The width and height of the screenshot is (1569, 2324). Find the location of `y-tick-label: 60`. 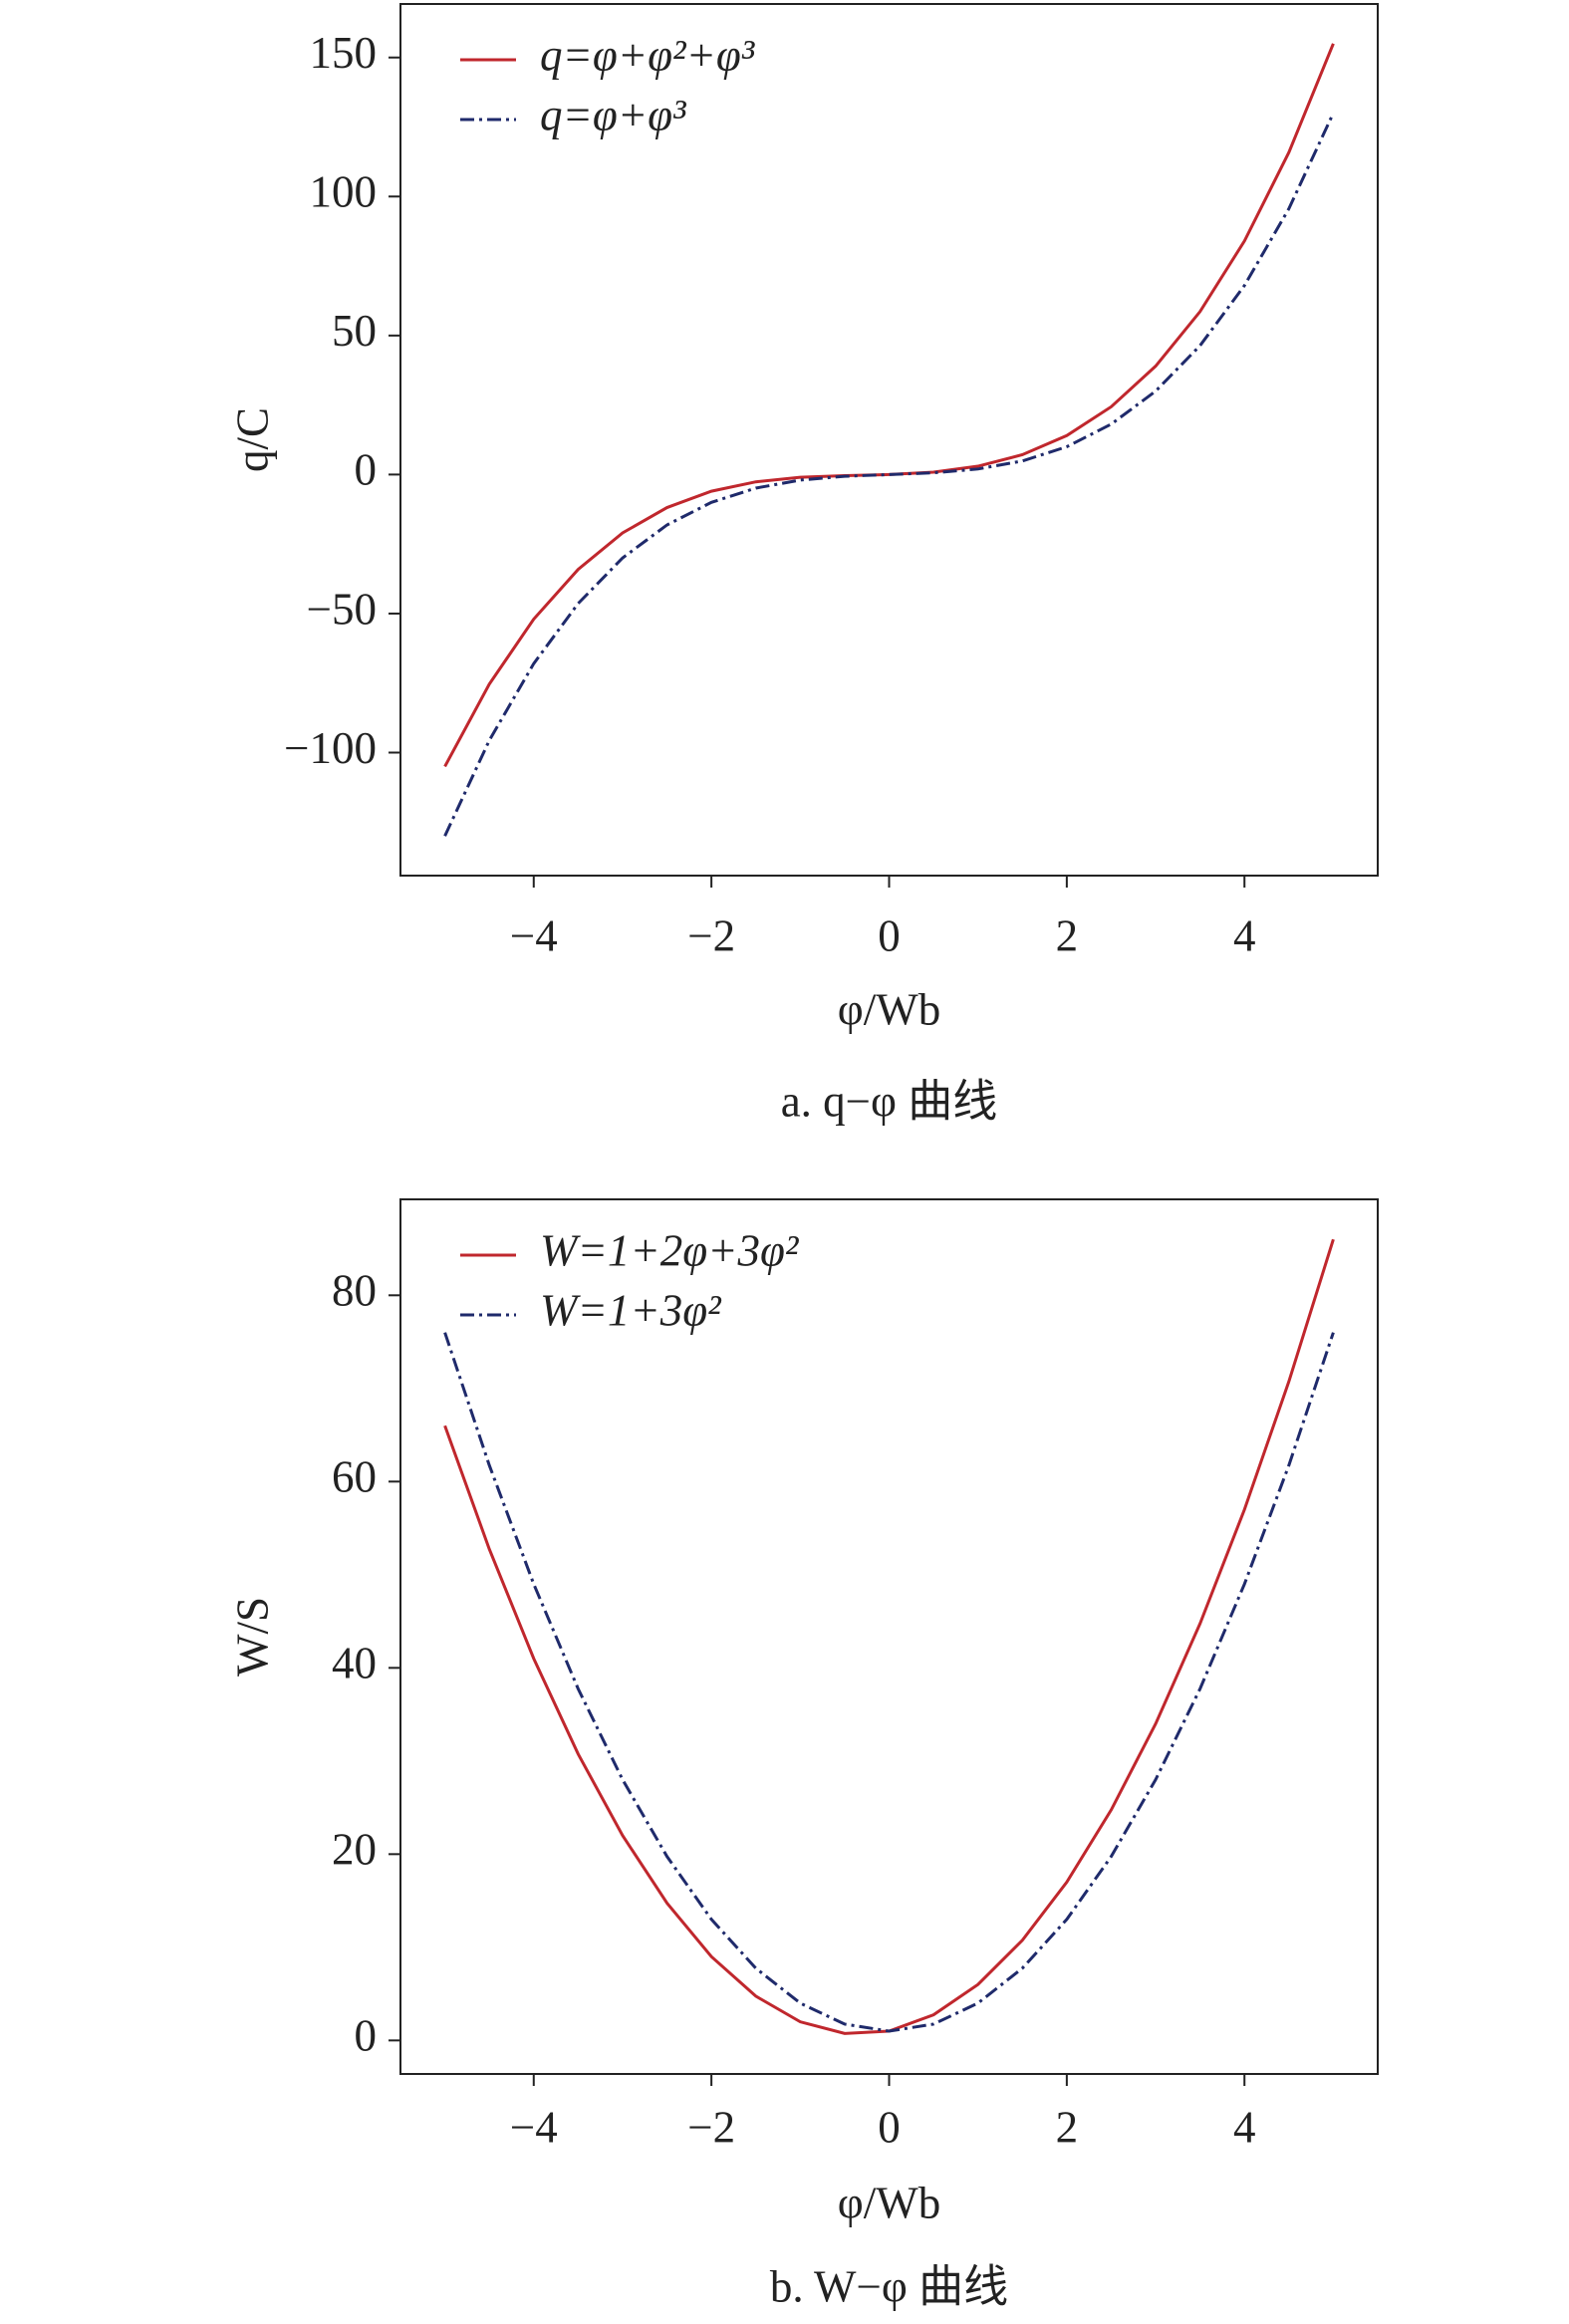

y-tick-label: 60 is located at coordinates (354, 1477).